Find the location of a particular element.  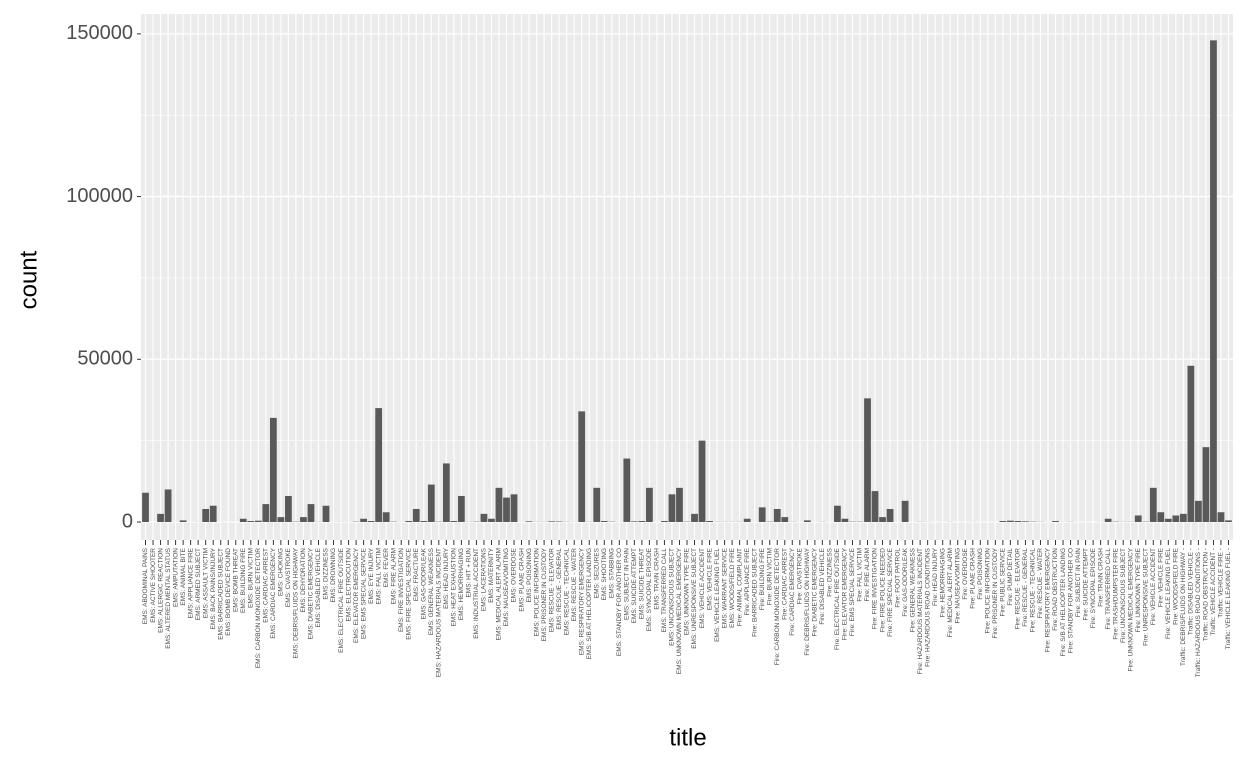

x-tick-label: EMS: APPLIANCE FIRE is located at coordinates (190, 582).